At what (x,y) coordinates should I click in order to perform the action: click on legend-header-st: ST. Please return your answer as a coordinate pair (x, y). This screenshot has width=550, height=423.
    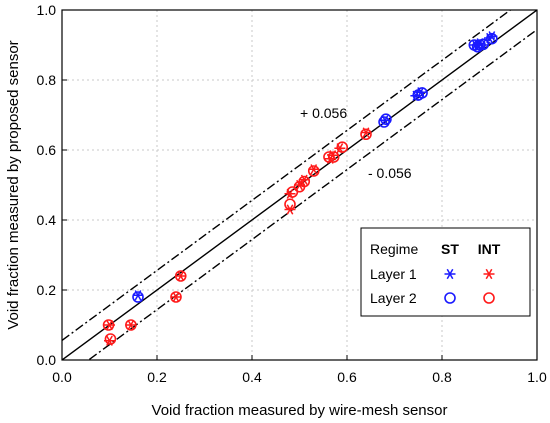
    Looking at the image, I should click on (450, 249).